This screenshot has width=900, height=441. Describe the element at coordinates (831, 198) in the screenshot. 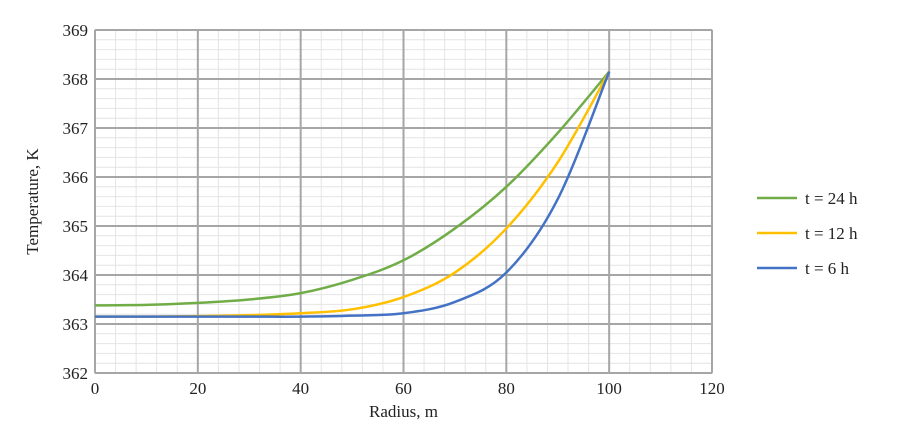

I see `legend-label: t = 24 h` at that location.